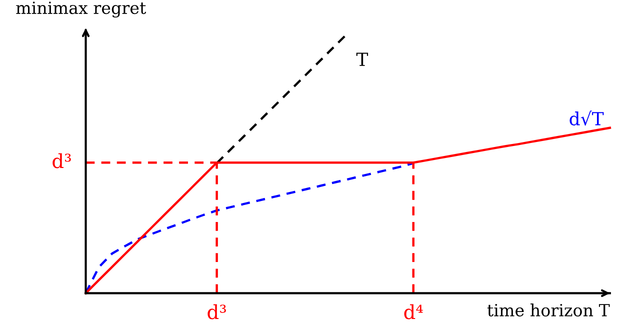 The height and width of the screenshot is (325, 640). Describe the element at coordinates (81, 10) in the screenshot. I see `y-axis-title: minimax regret` at that location.